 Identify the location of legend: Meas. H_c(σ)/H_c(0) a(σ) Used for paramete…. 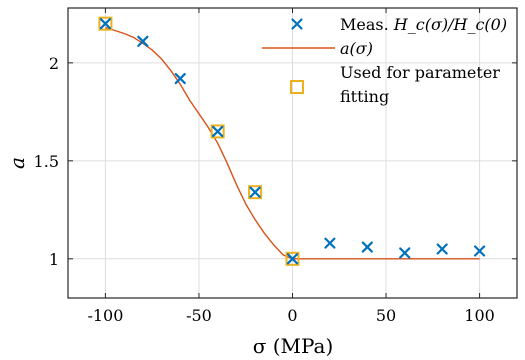
(384, 60).